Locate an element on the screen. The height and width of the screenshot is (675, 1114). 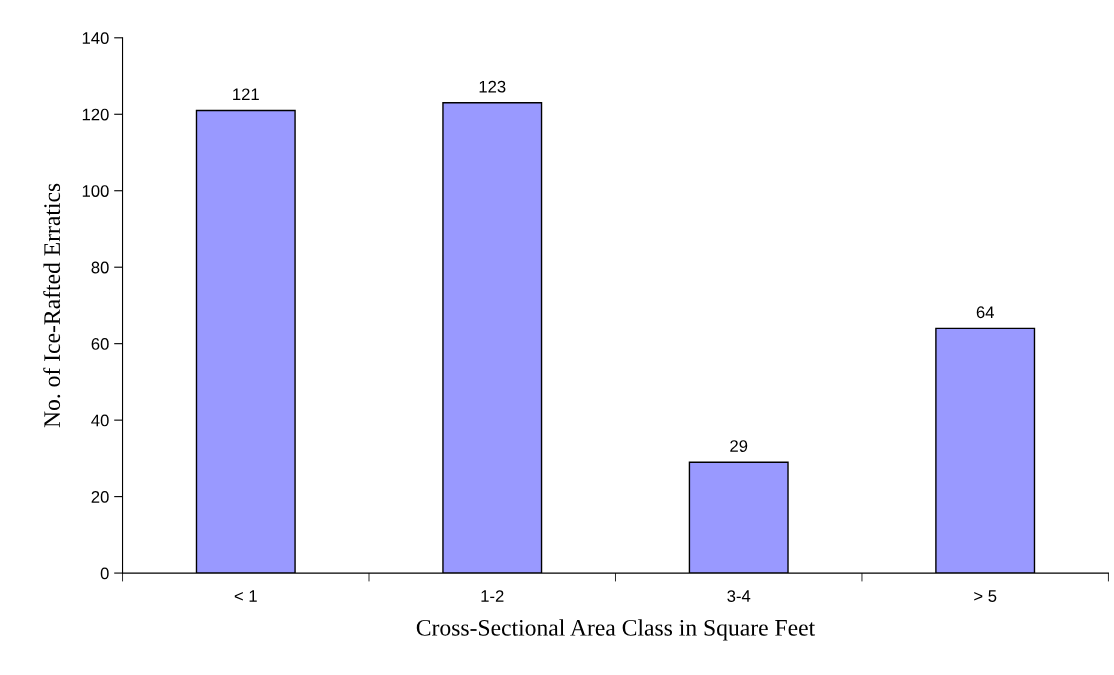
data-label: 29 is located at coordinates (739, 446).